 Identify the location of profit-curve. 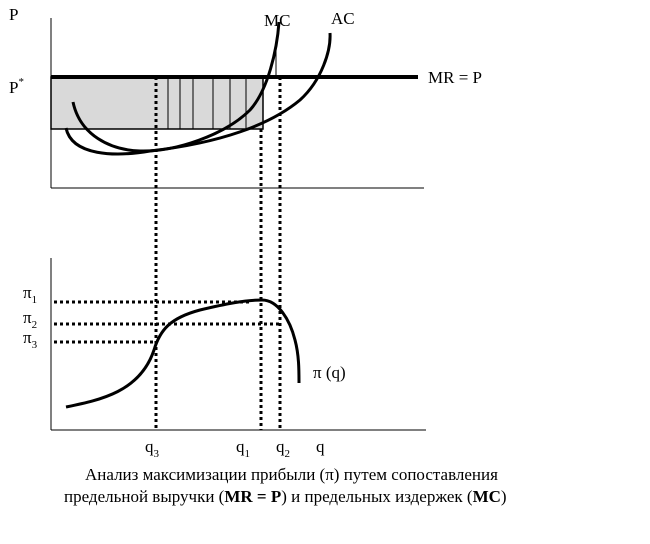
(183, 353).